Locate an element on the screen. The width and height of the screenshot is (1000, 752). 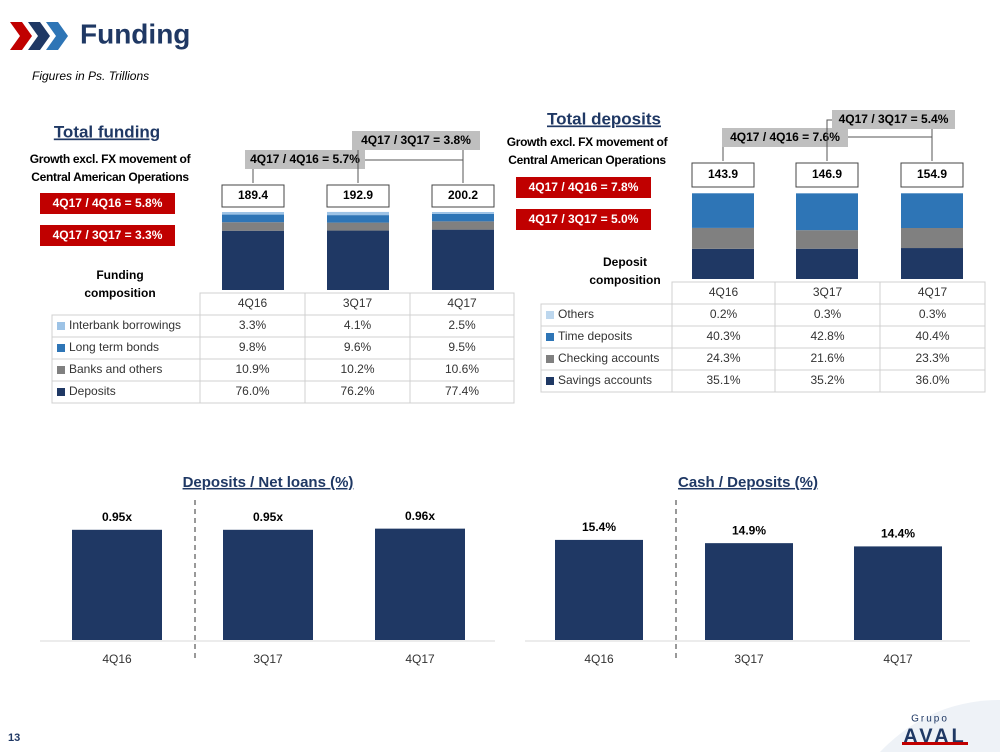
table-value: 2.5% is located at coordinates (462, 325).